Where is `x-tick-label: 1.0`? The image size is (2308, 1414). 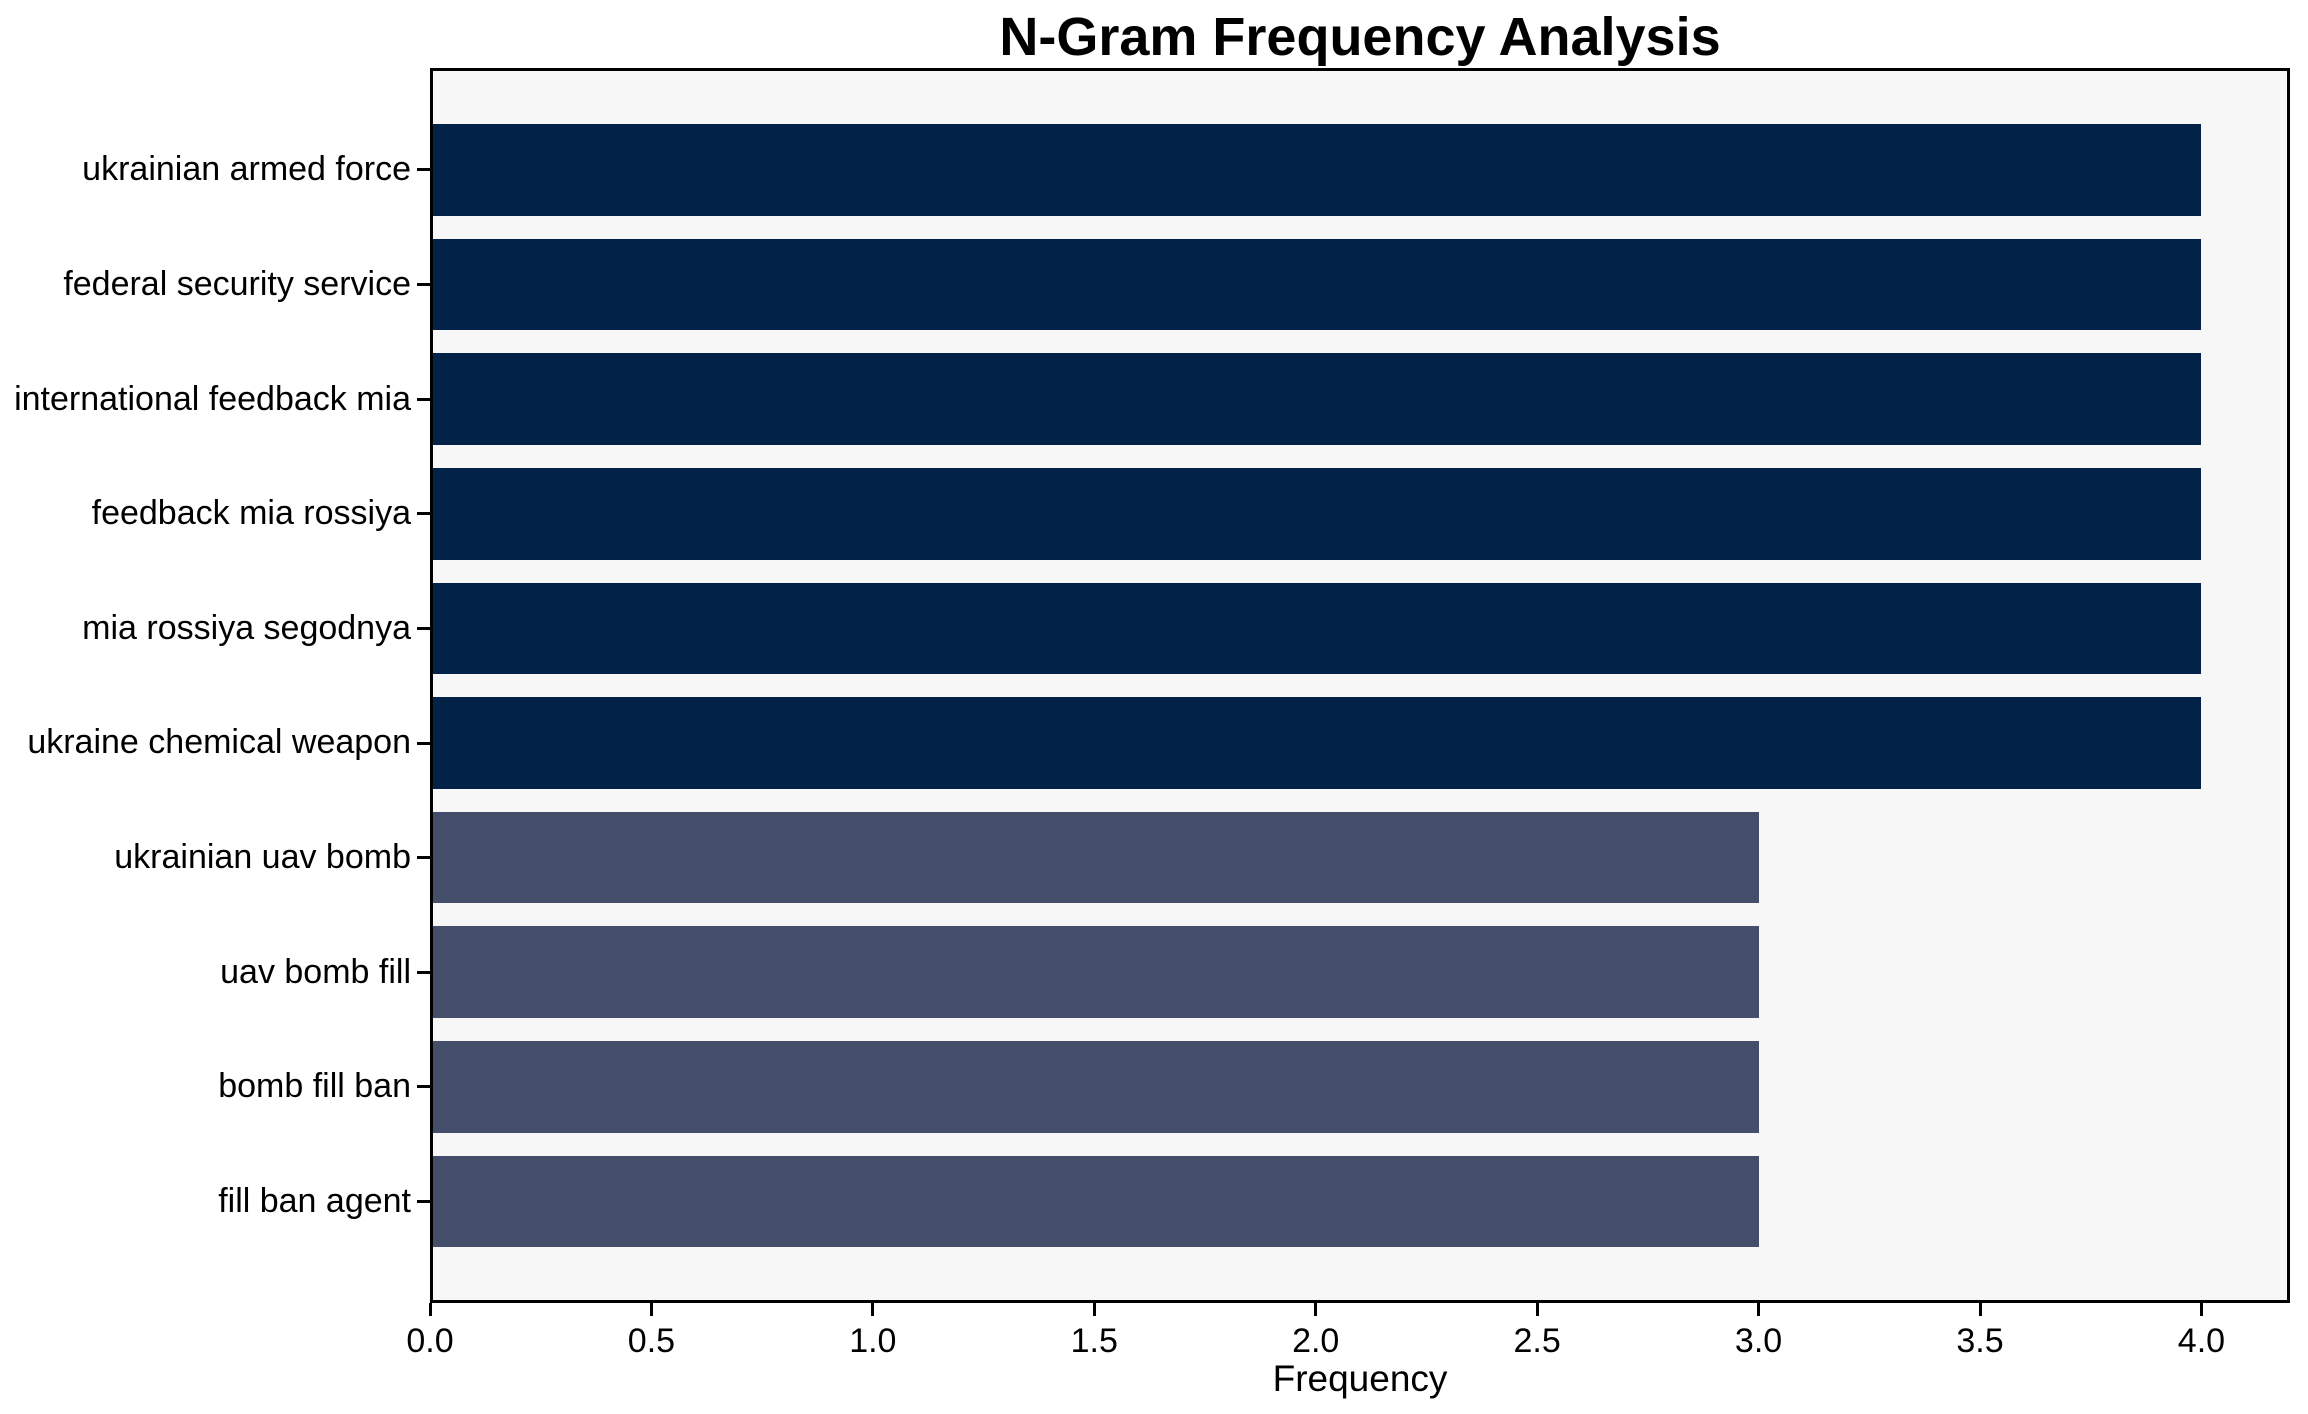
x-tick-label: 1.0 is located at coordinates (873, 1341).